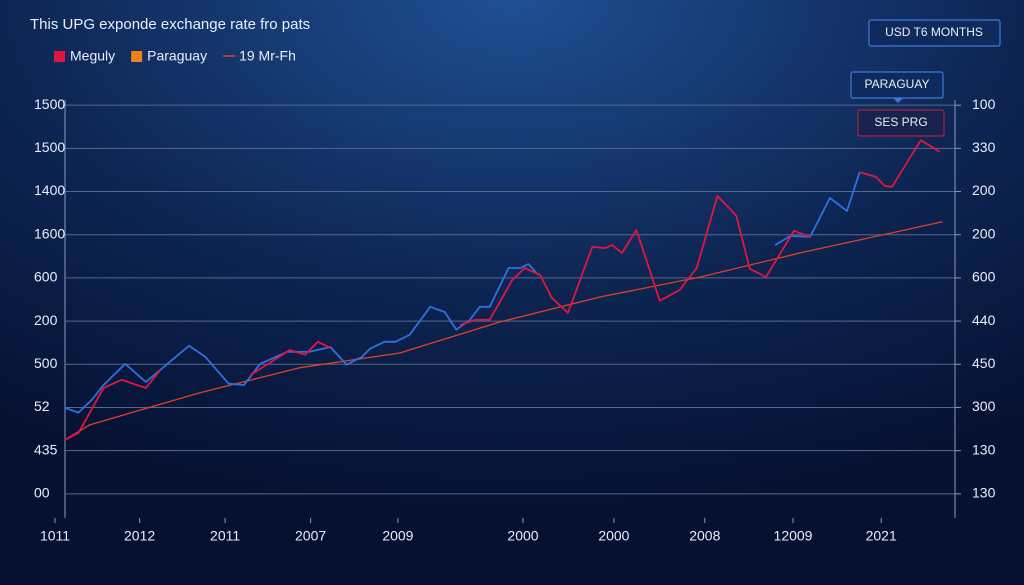  What do you see at coordinates (42, 493) in the screenshot?
I see `y-tick-label: 00` at bounding box center [42, 493].